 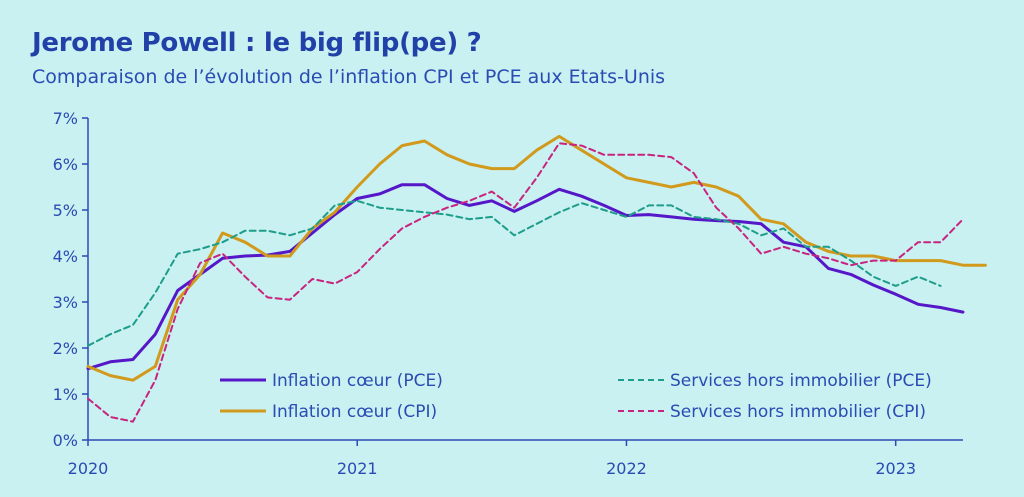 What do you see at coordinates (65, 302) in the screenshot?
I see `y-tick-label: 3%` at bounding box center [65, 302].